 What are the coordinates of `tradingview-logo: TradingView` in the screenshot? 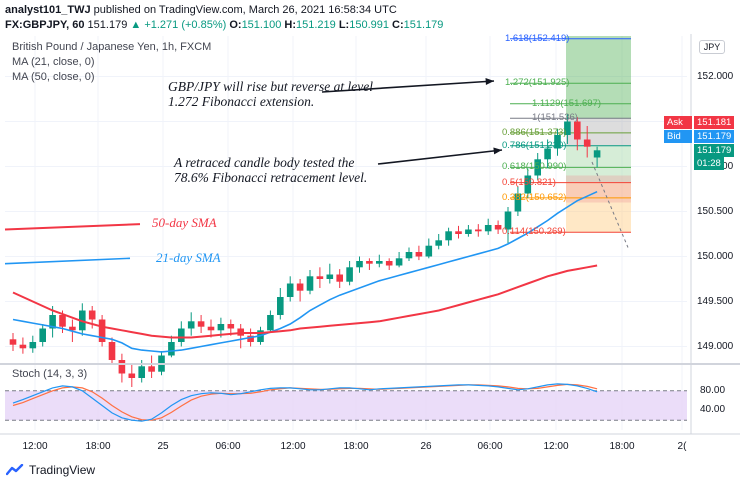 It's located at (50, 470).